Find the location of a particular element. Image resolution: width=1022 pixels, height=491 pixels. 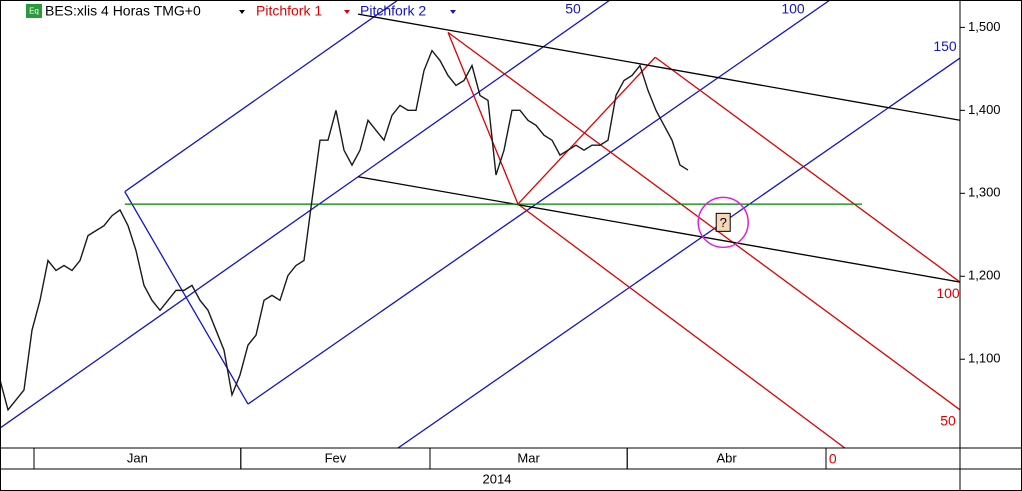

y-tick-label: 1,100 is located at coordinates (984, 358).